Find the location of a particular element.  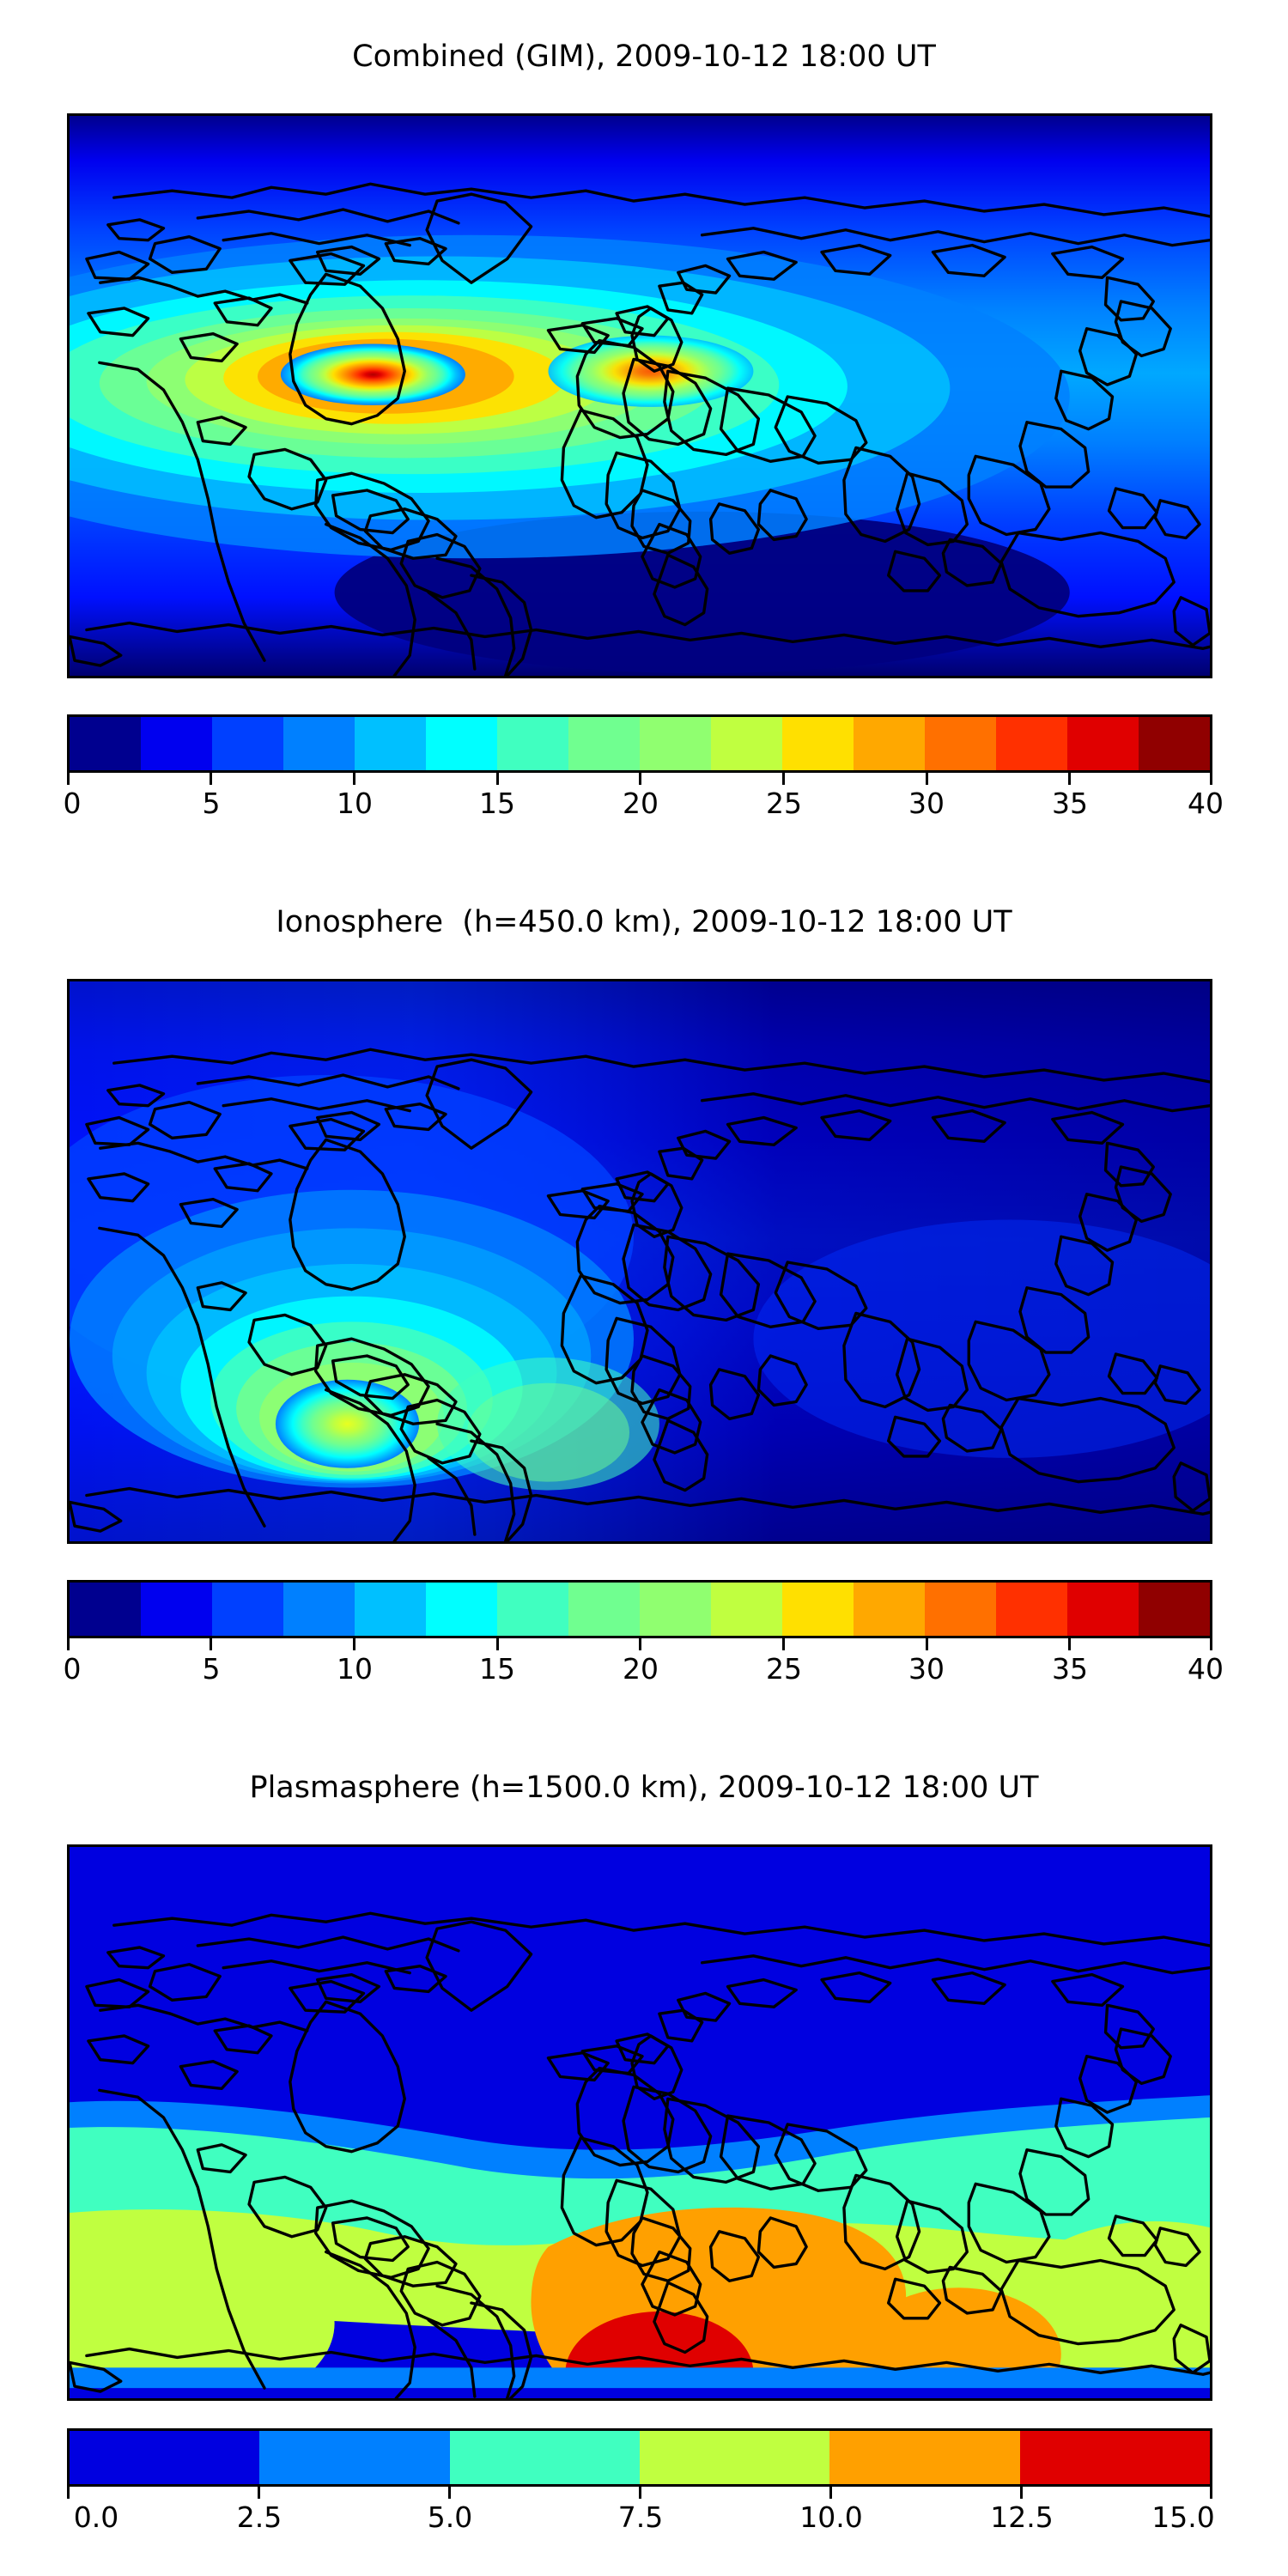

colorbar-bands-ionosphere is located at coordinates (640, 1609).